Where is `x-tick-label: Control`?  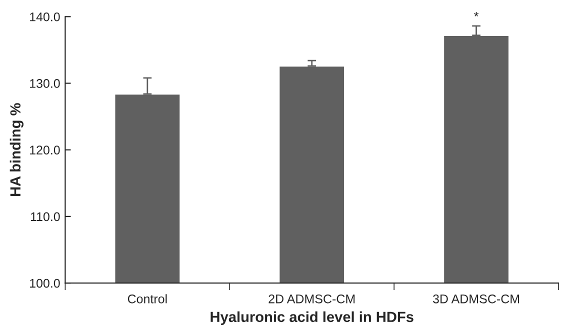 x-tick-label: Control is located at coordinates (147, 299).